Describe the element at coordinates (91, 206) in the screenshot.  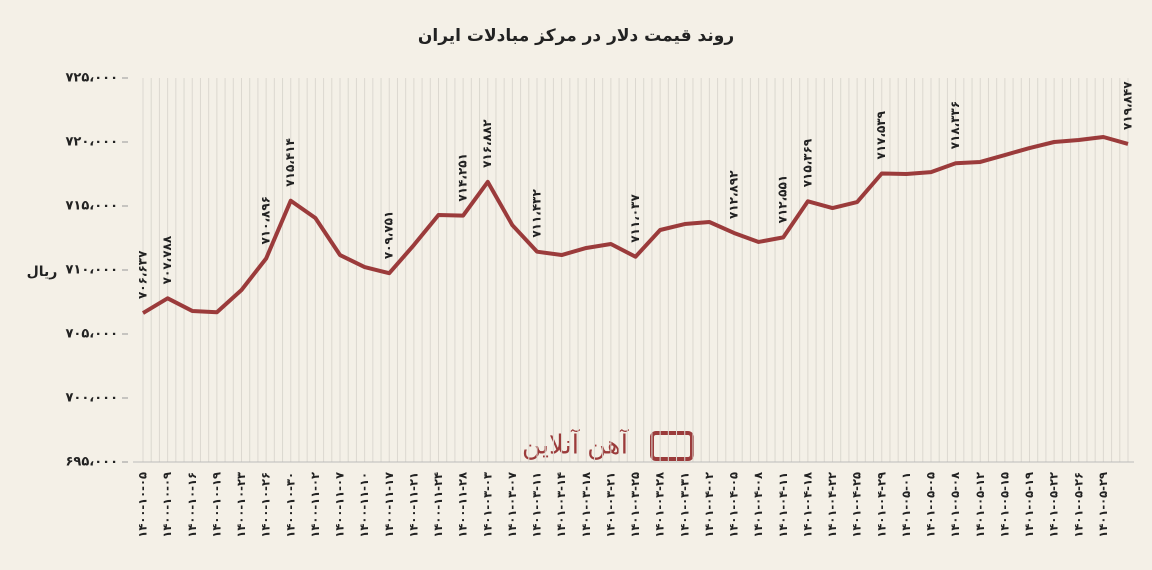
I see `y-tick-label: ۷۱۵،۰۰۰` at that location.